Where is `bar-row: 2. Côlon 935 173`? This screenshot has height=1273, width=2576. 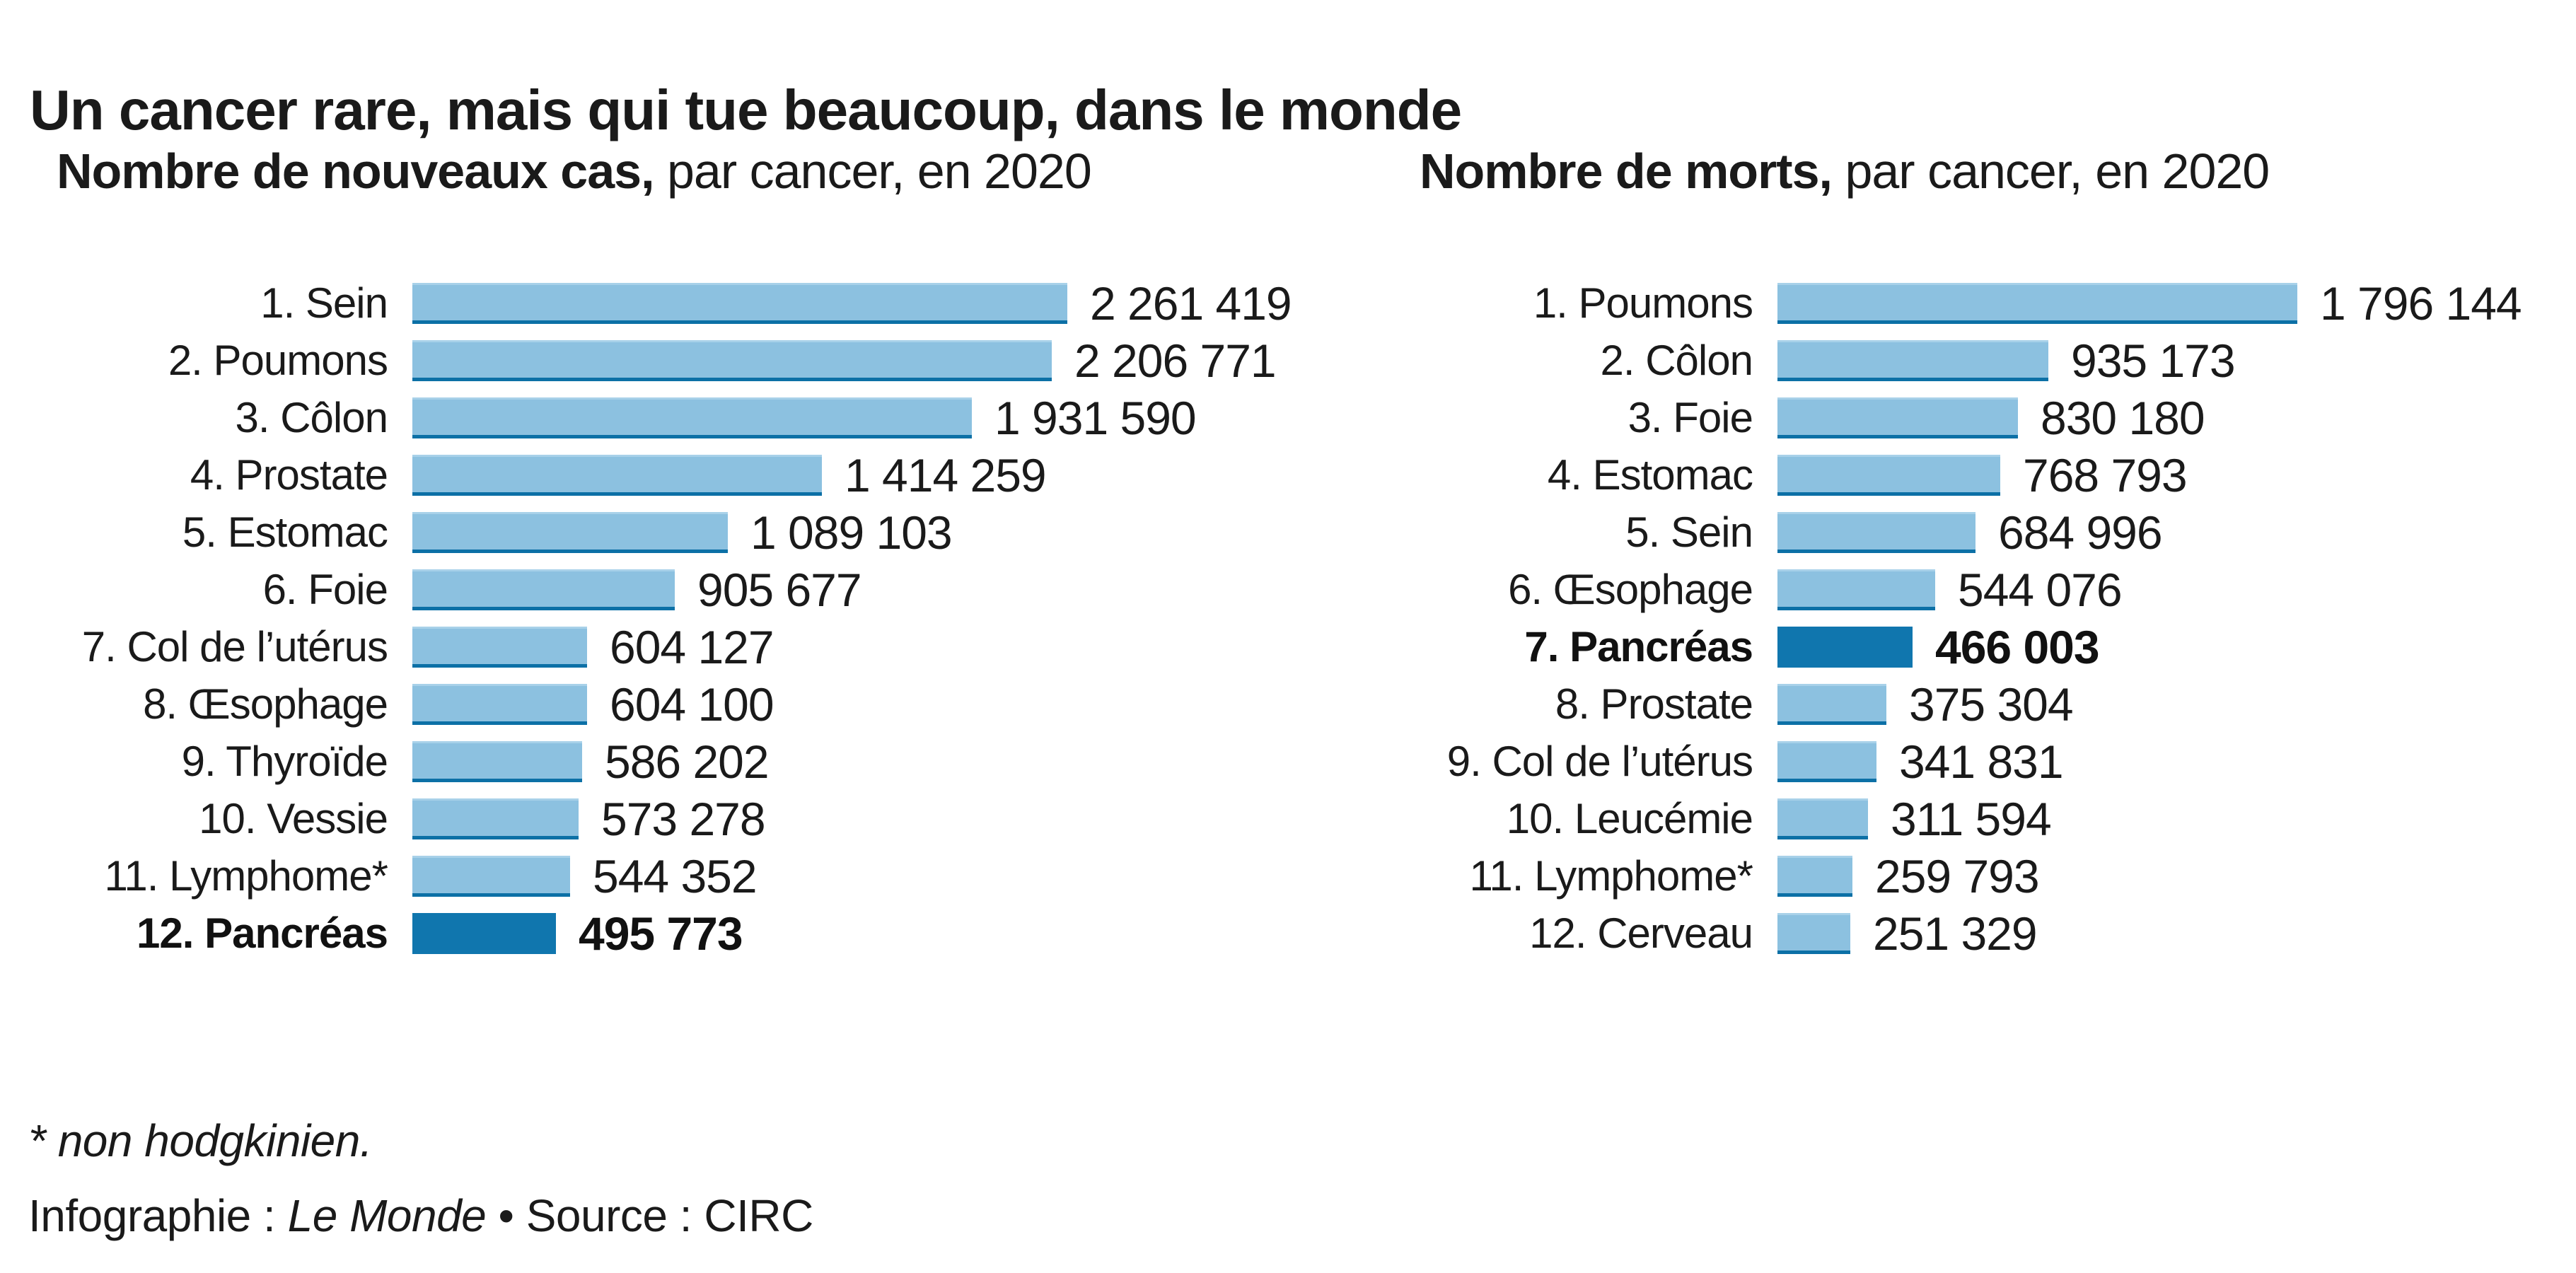
bar-row: 2. Côlon 935 173 is located at coordinates (1935, 360).